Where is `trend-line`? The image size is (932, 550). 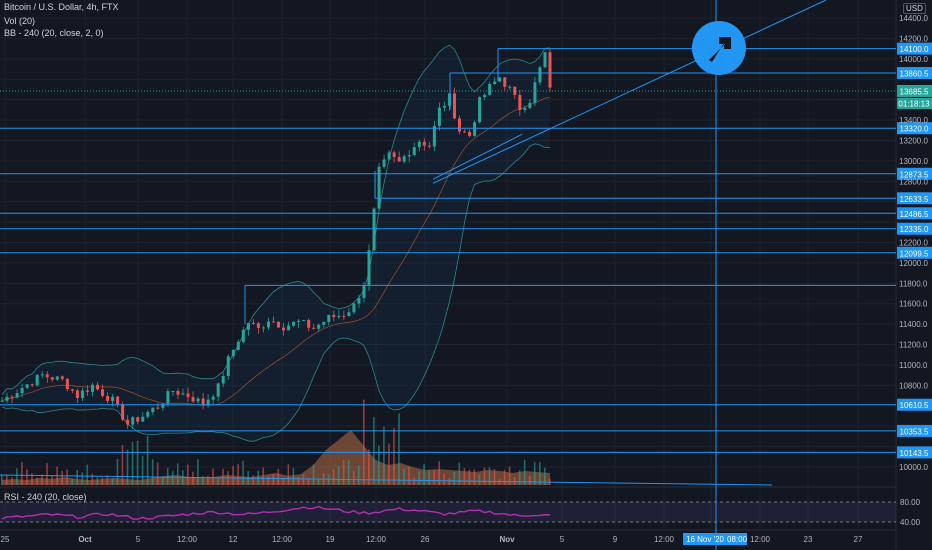
trend-line is located at coordinates (477, 156).